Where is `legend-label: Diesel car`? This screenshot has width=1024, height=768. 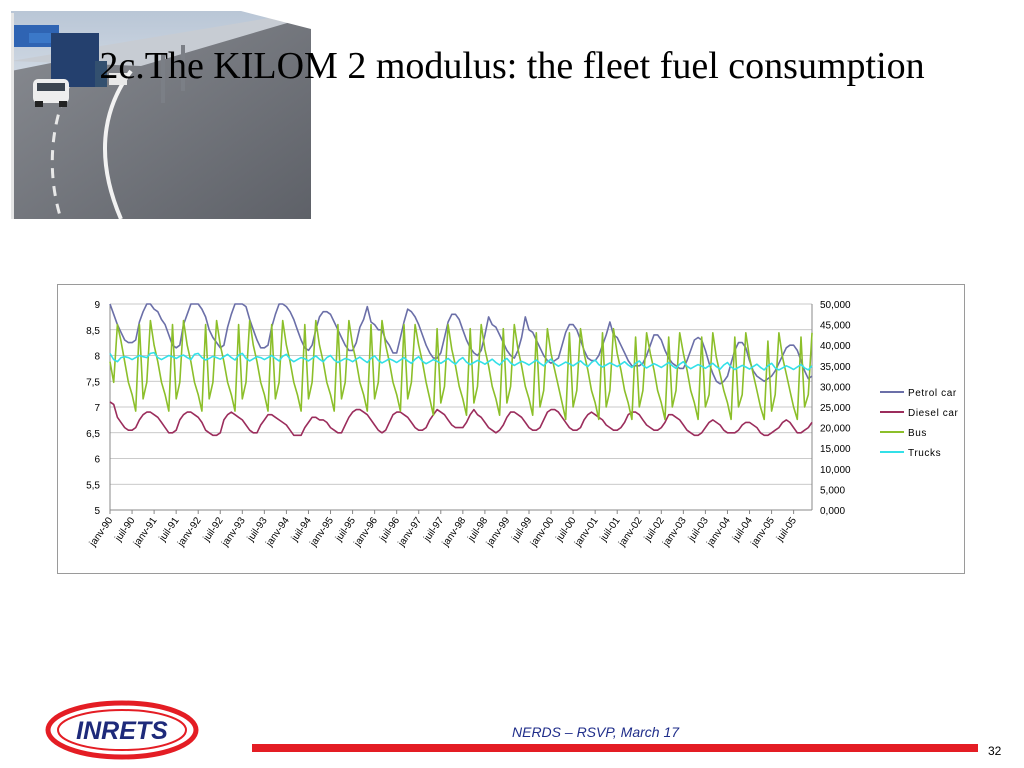
legend-label: Diesel car is located at coordinates (933, 413).